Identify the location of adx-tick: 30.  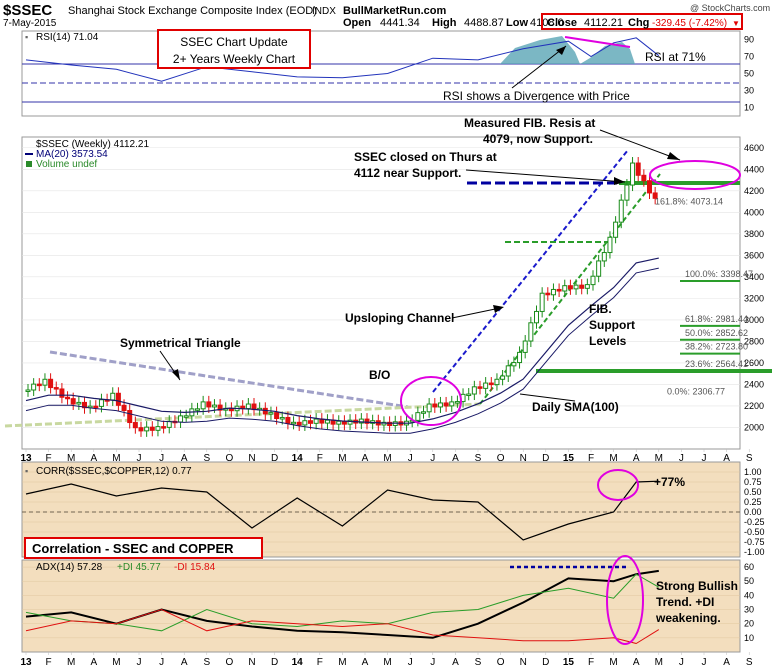
(749, 610).